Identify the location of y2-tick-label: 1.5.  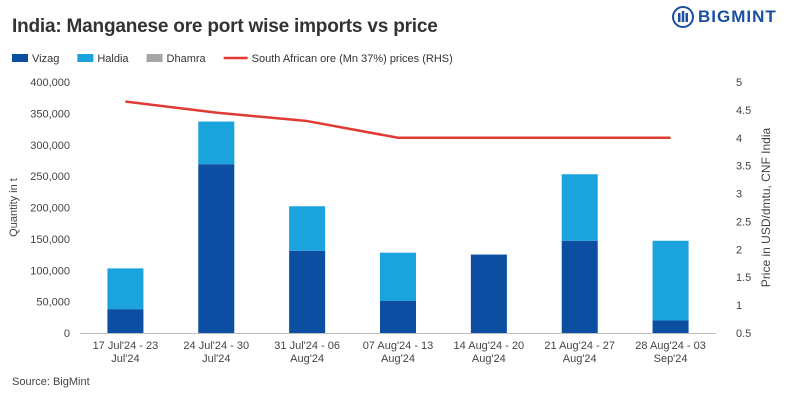
(743, 278).